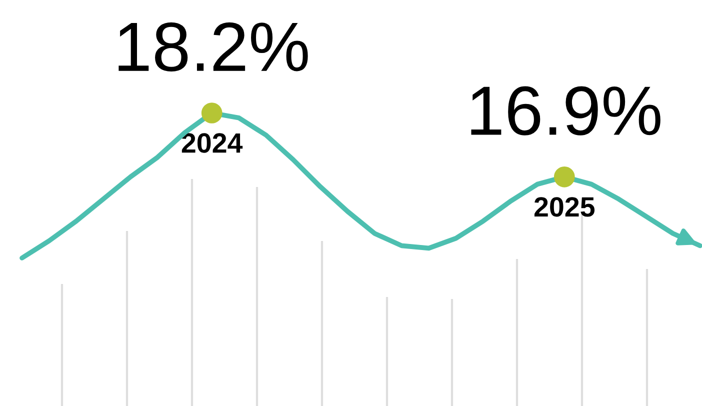 The width and height of the screenshot is (702, 406). What do you see at coordinates (565, 111) in the screenshot?
I see `data-label: 16.9%` at bounding box center [565, 111].